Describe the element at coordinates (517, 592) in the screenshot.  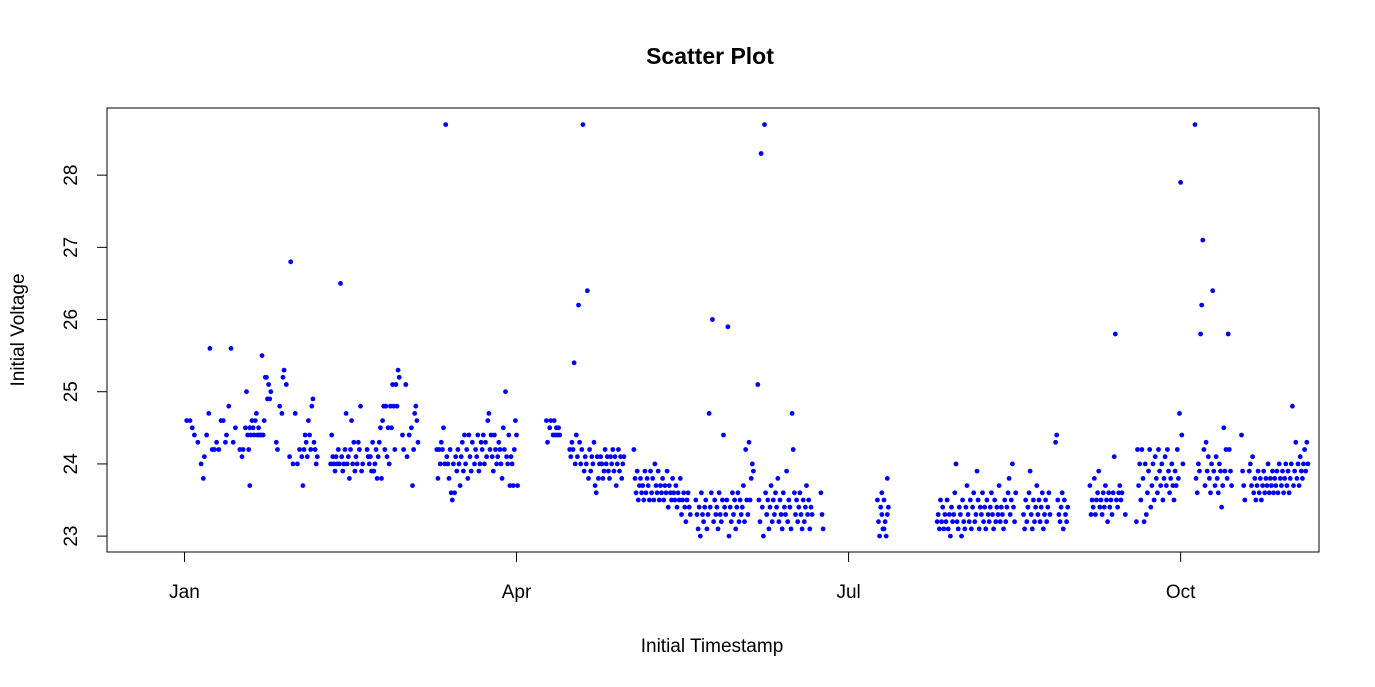
I see `x-tick-label: Apr` at that location.